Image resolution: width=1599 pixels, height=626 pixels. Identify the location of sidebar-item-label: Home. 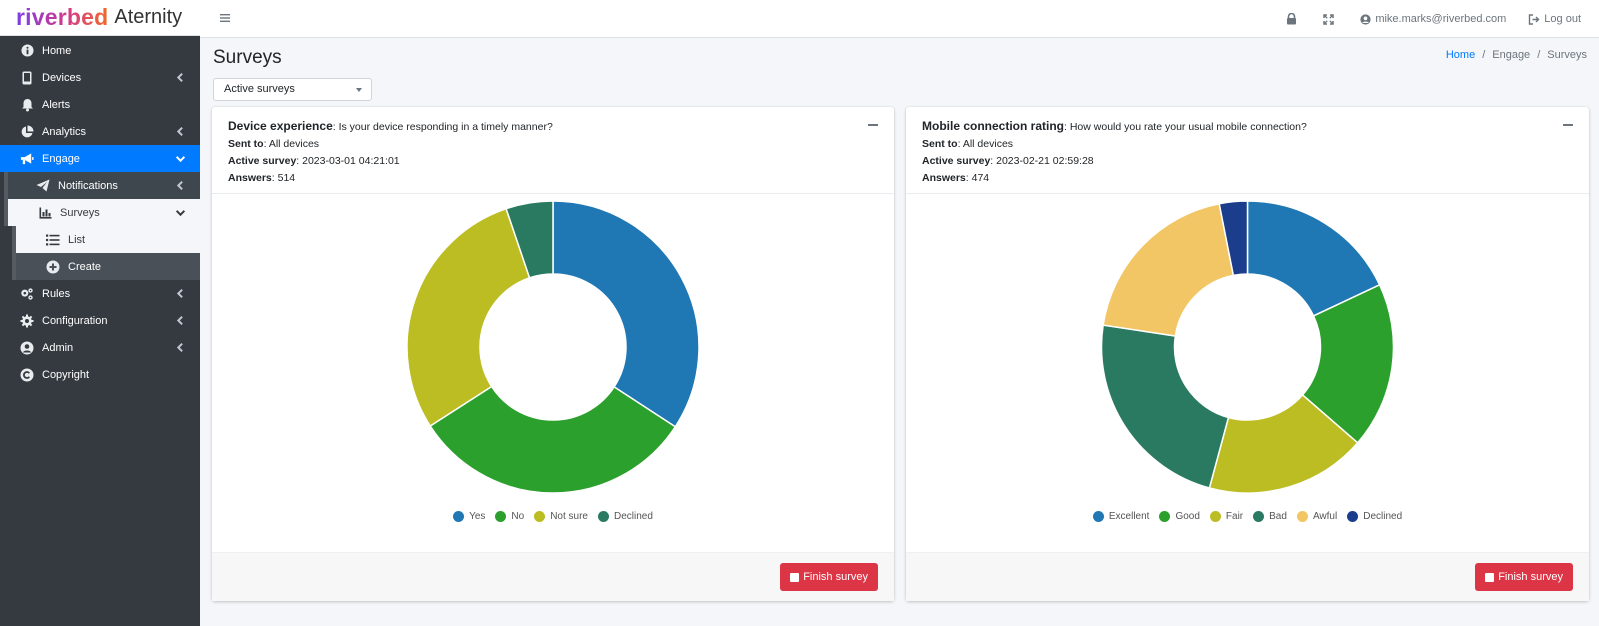
(57, 50).